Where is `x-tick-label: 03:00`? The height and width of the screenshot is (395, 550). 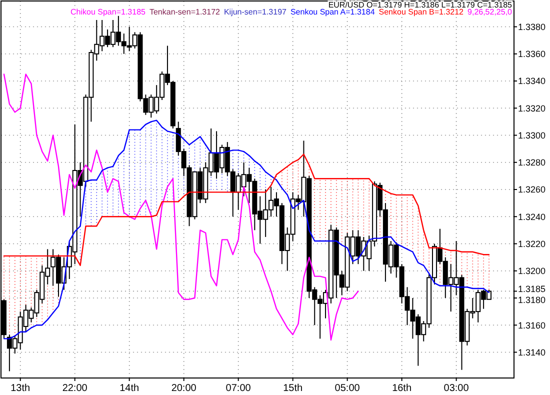 x-tick-label: 03:00 is located at coordinates (457, 388).